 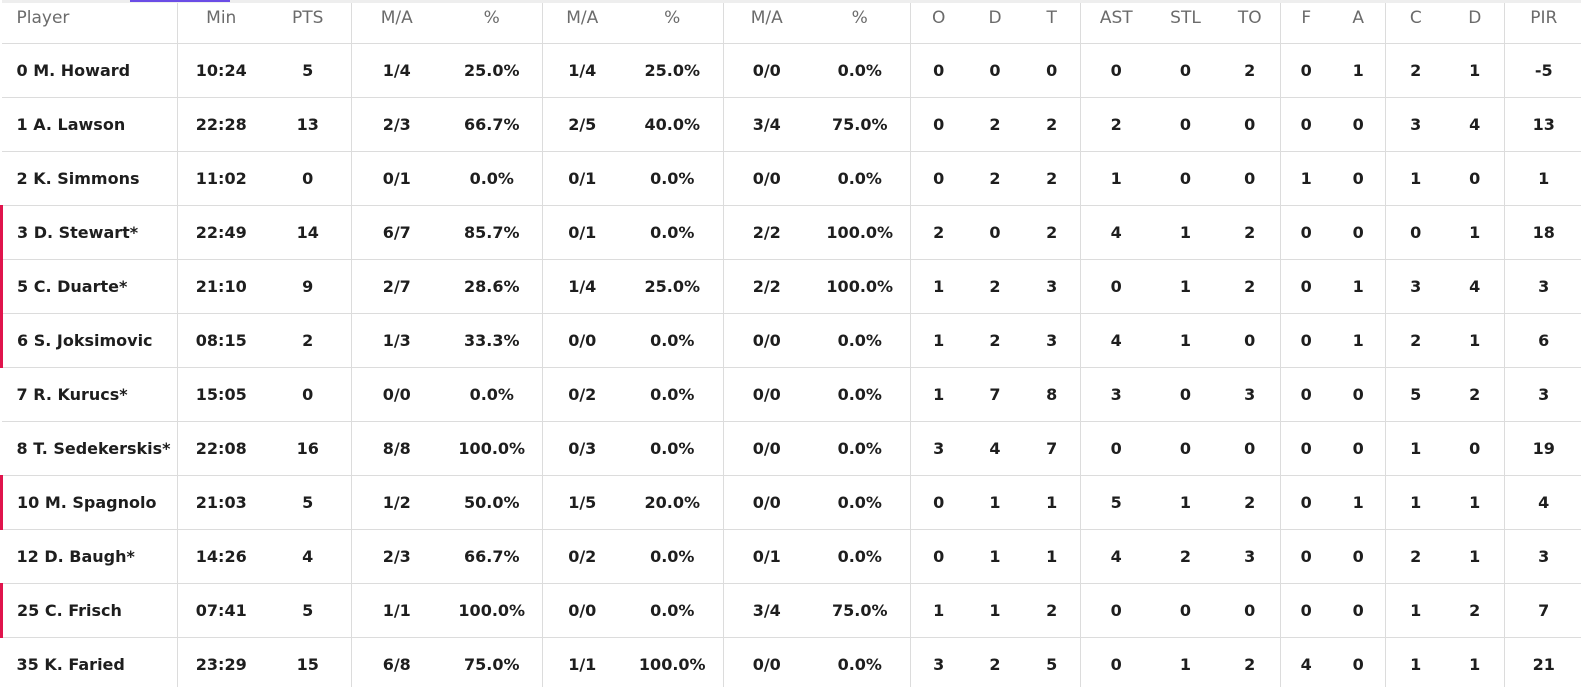 What do you see at coordinates (582, 70) in the screenshot?
I see `stat-cell: 1/4` at bounding box center [582, 70].